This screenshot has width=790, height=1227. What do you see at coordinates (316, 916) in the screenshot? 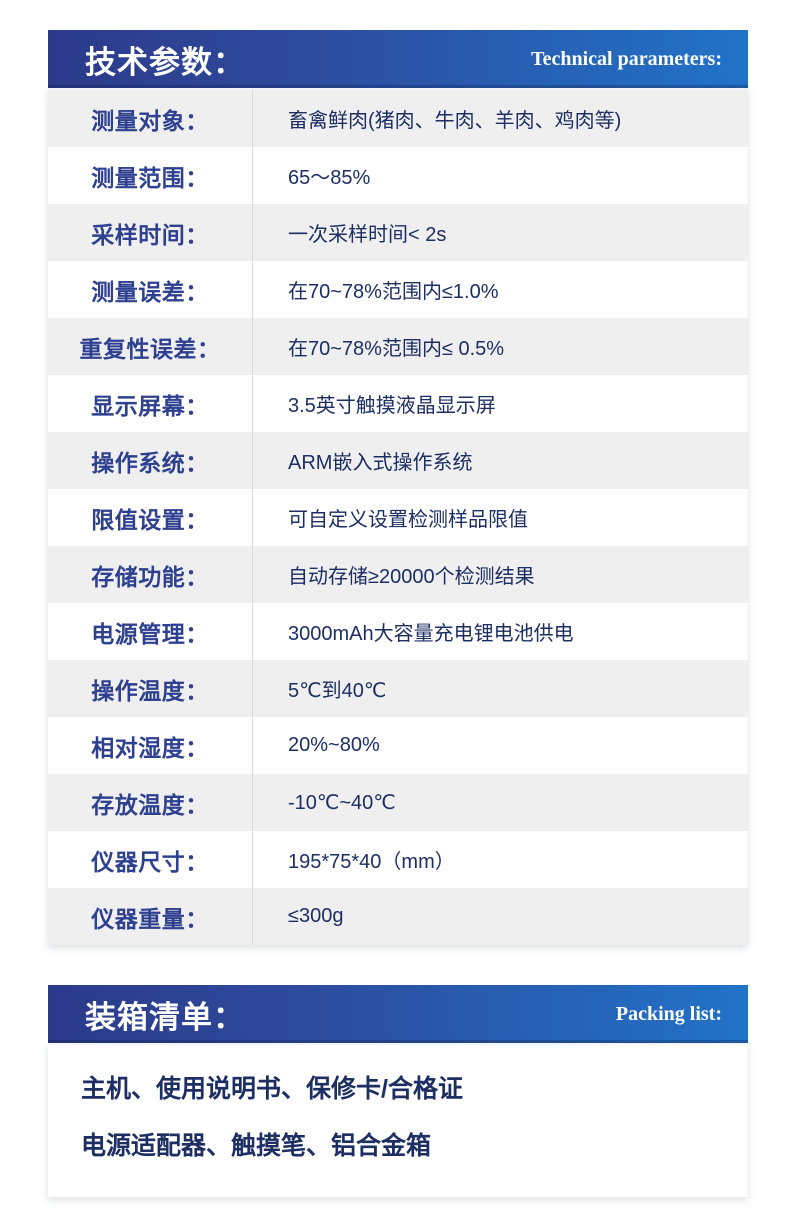
I see `spec-value: ≤300g` at bounding box center [316, 916].